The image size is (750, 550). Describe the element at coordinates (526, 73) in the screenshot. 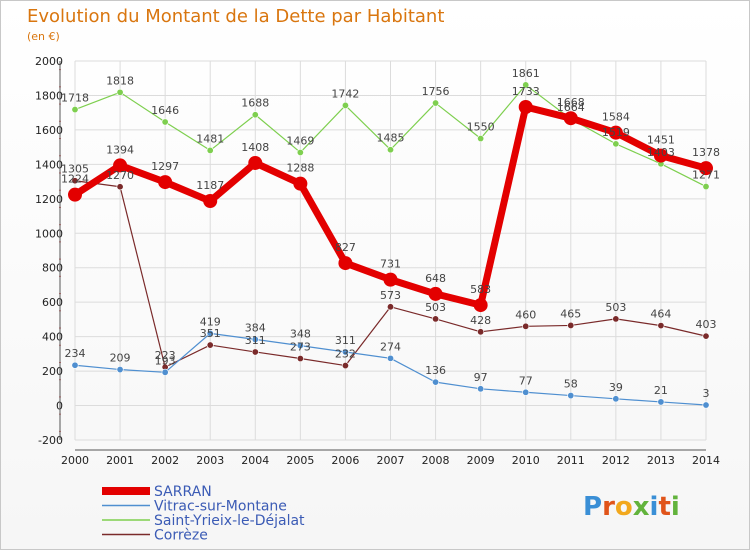

I see `data-label-saint-yrieix-le-d-jalat: 1861` at that location.